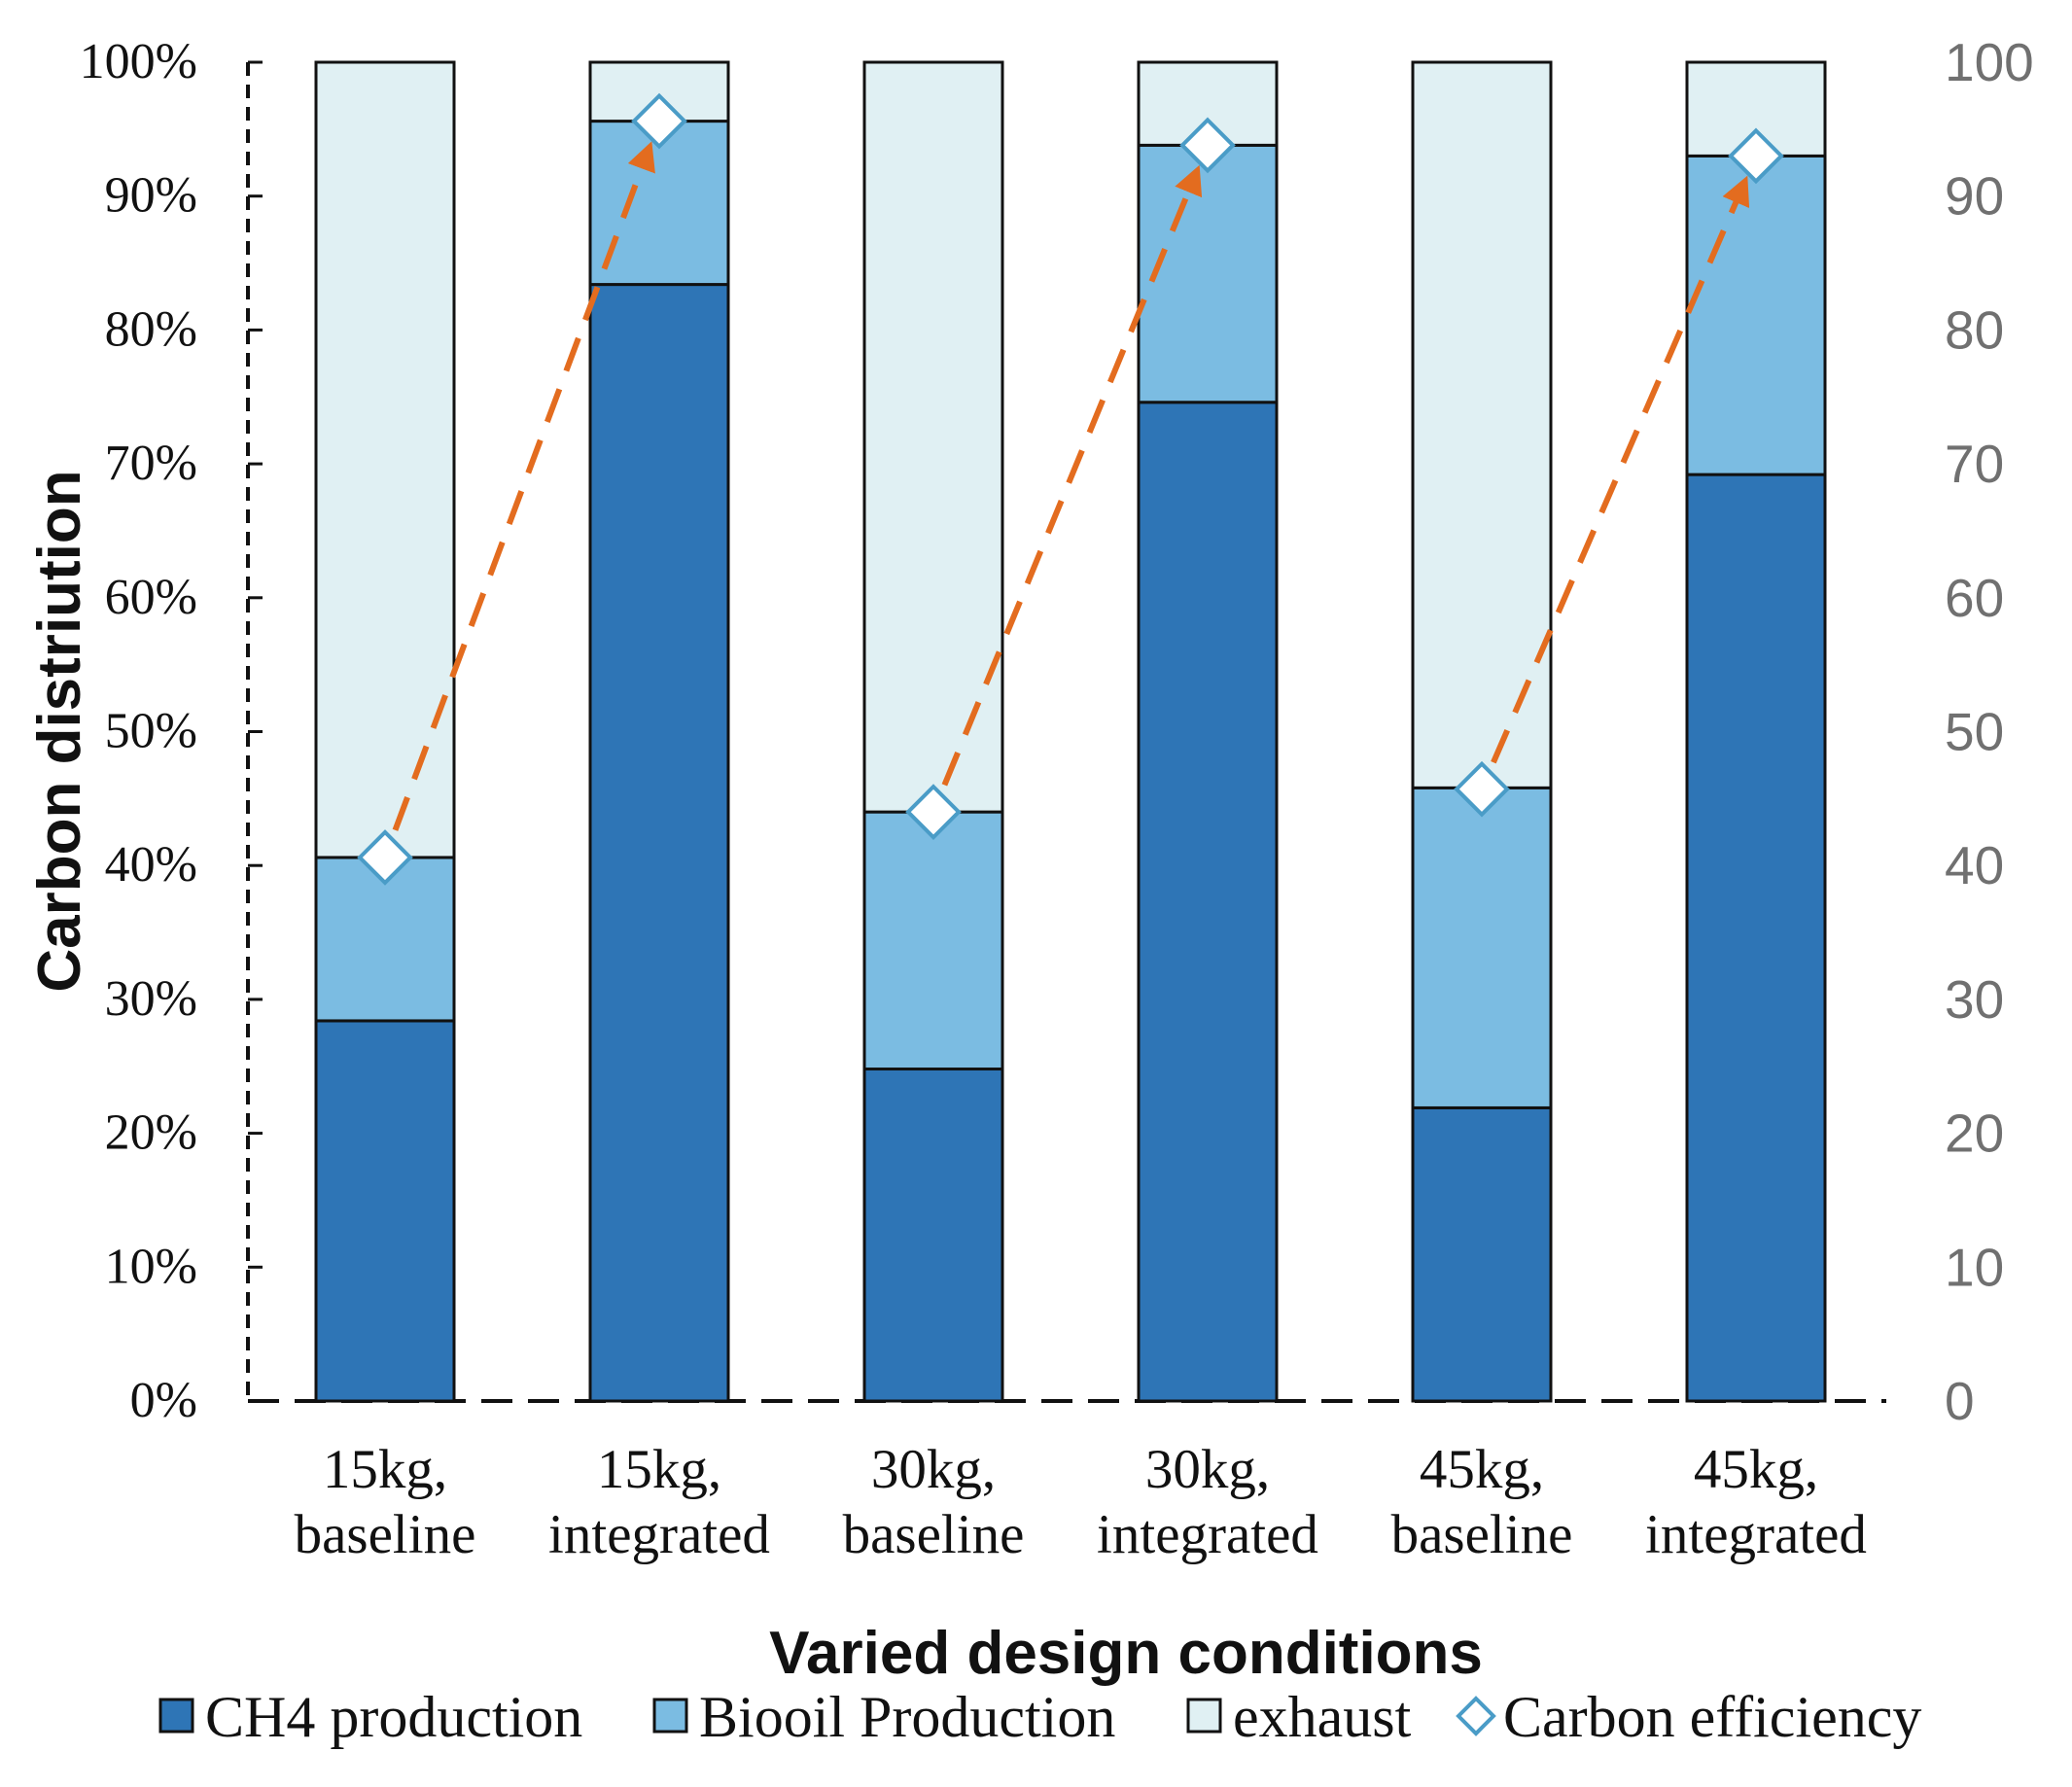 This screenshot has height=1787, width=2072. Describe the element at coordinates (393, 1717) in the screenshot. I see `legend-label: CH4 production` at that location.